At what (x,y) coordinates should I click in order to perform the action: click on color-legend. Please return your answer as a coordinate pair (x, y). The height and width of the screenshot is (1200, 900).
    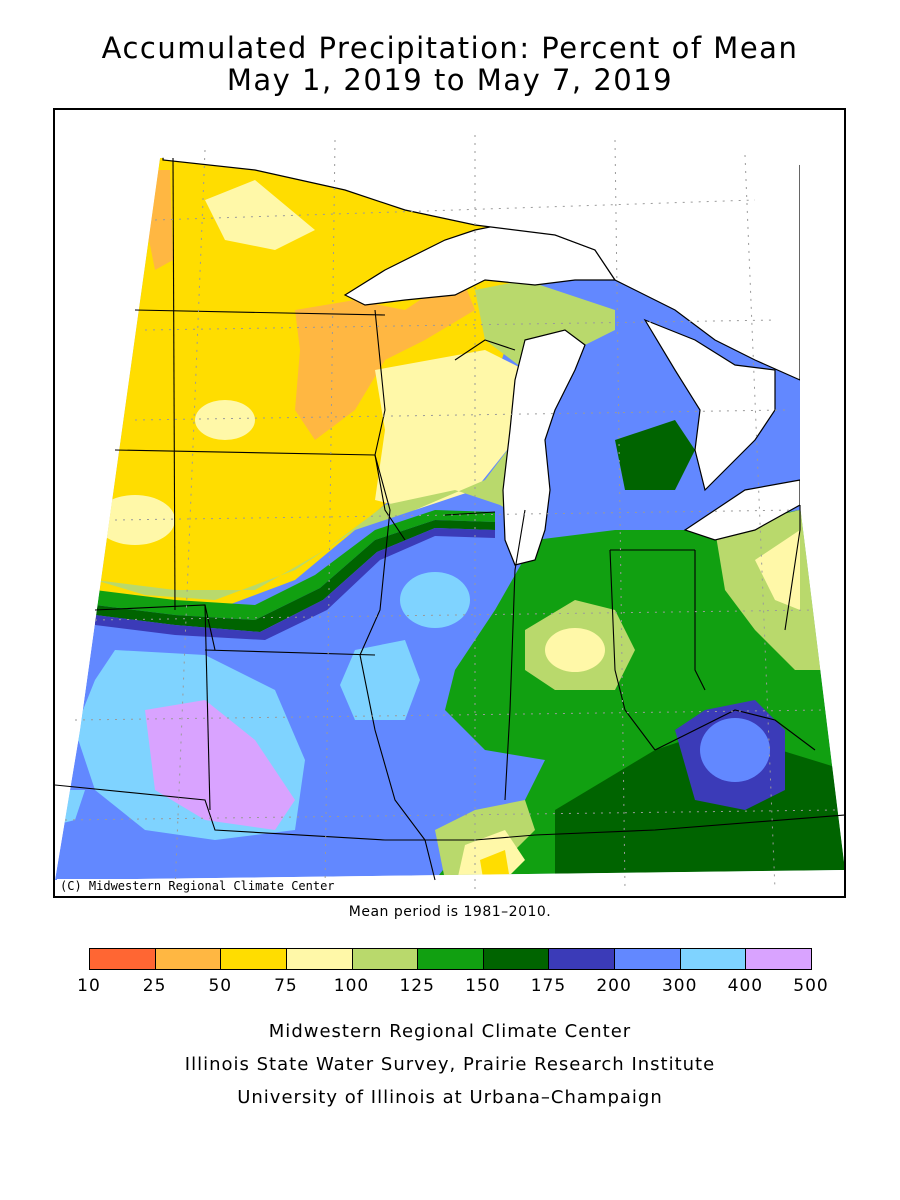
    Looking at the image, I should click on (450, 959).